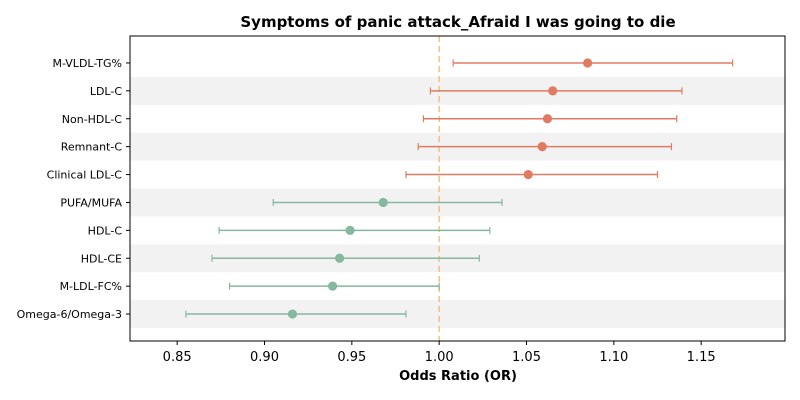  I want to click on y-tick-label: HDL-CE, so click(101, 258).